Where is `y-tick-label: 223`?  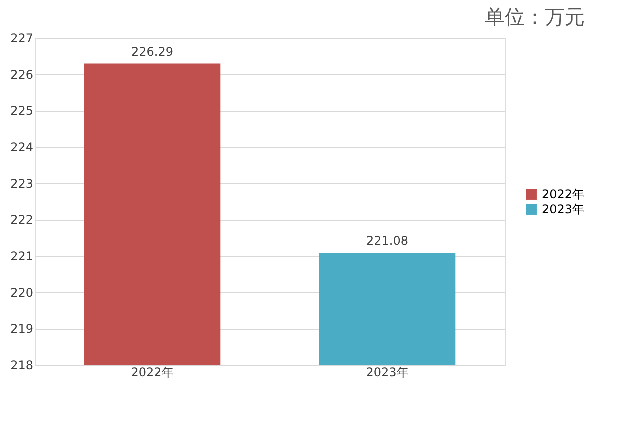
y-tick-label: 223 is located at coordinates (22, 183).